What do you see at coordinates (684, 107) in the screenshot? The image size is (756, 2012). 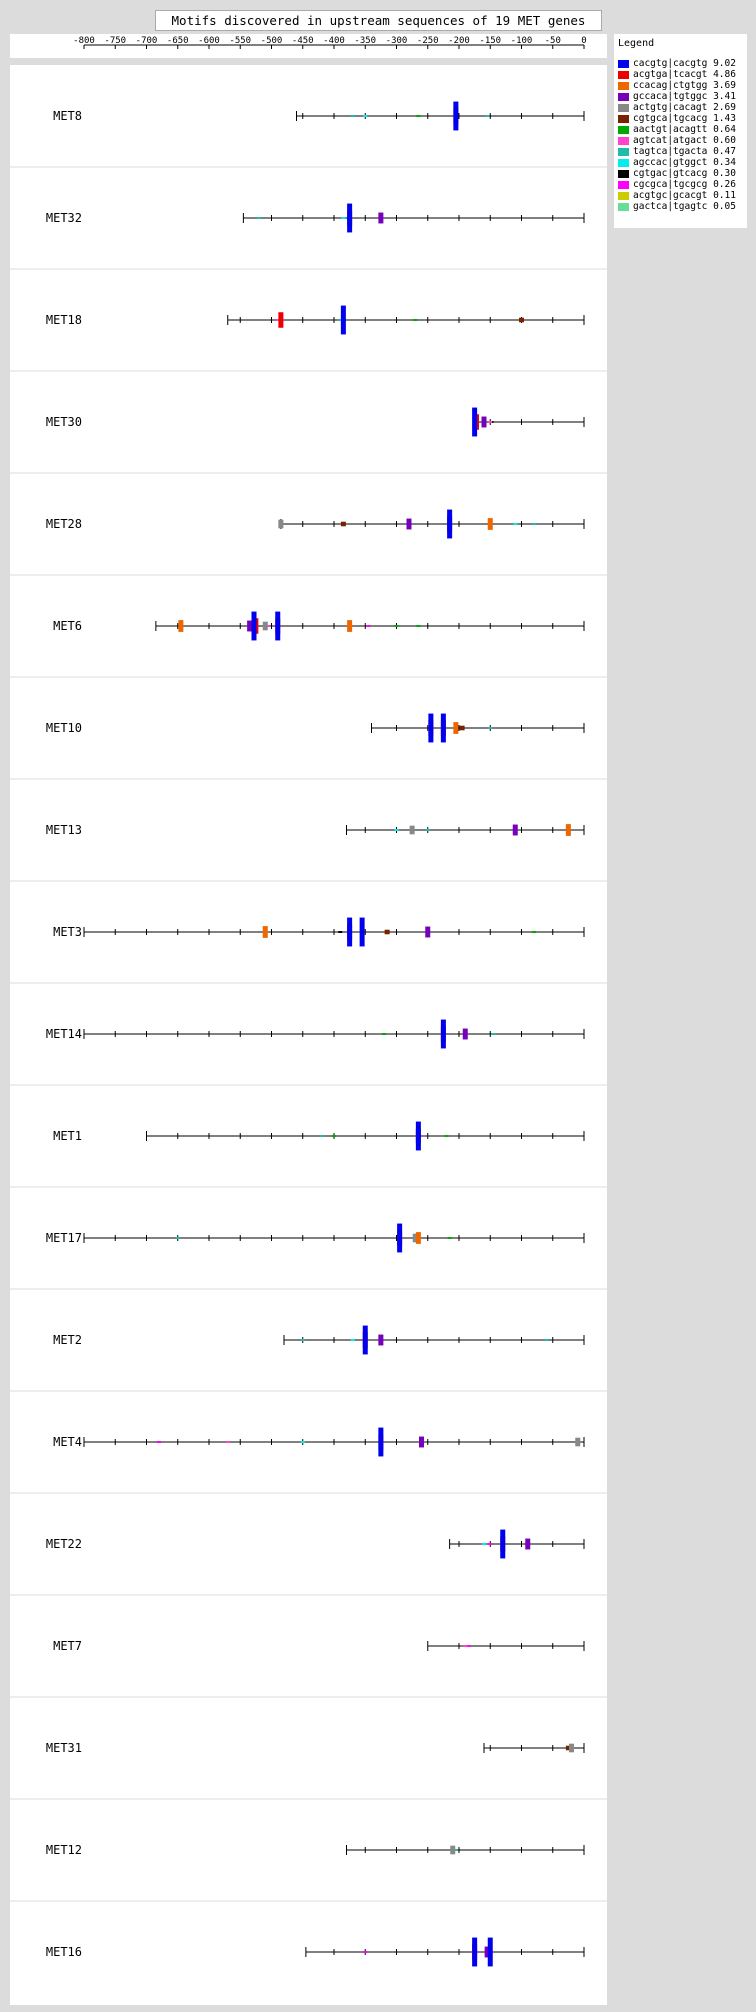 I see `legend-label: actgtg|cacagt 2.69` at bounding box center [684, 107].